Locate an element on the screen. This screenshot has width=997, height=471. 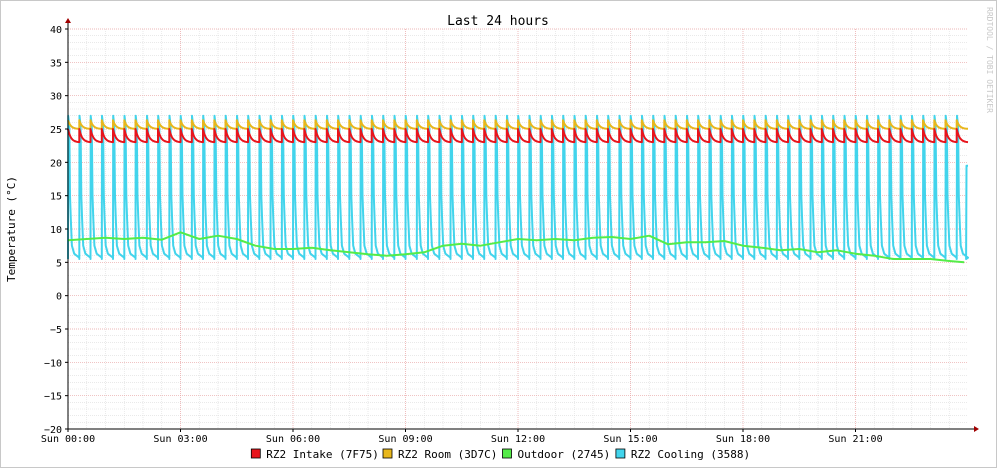
chart-title: Last 24 hours is located at coordinates (498, 21).